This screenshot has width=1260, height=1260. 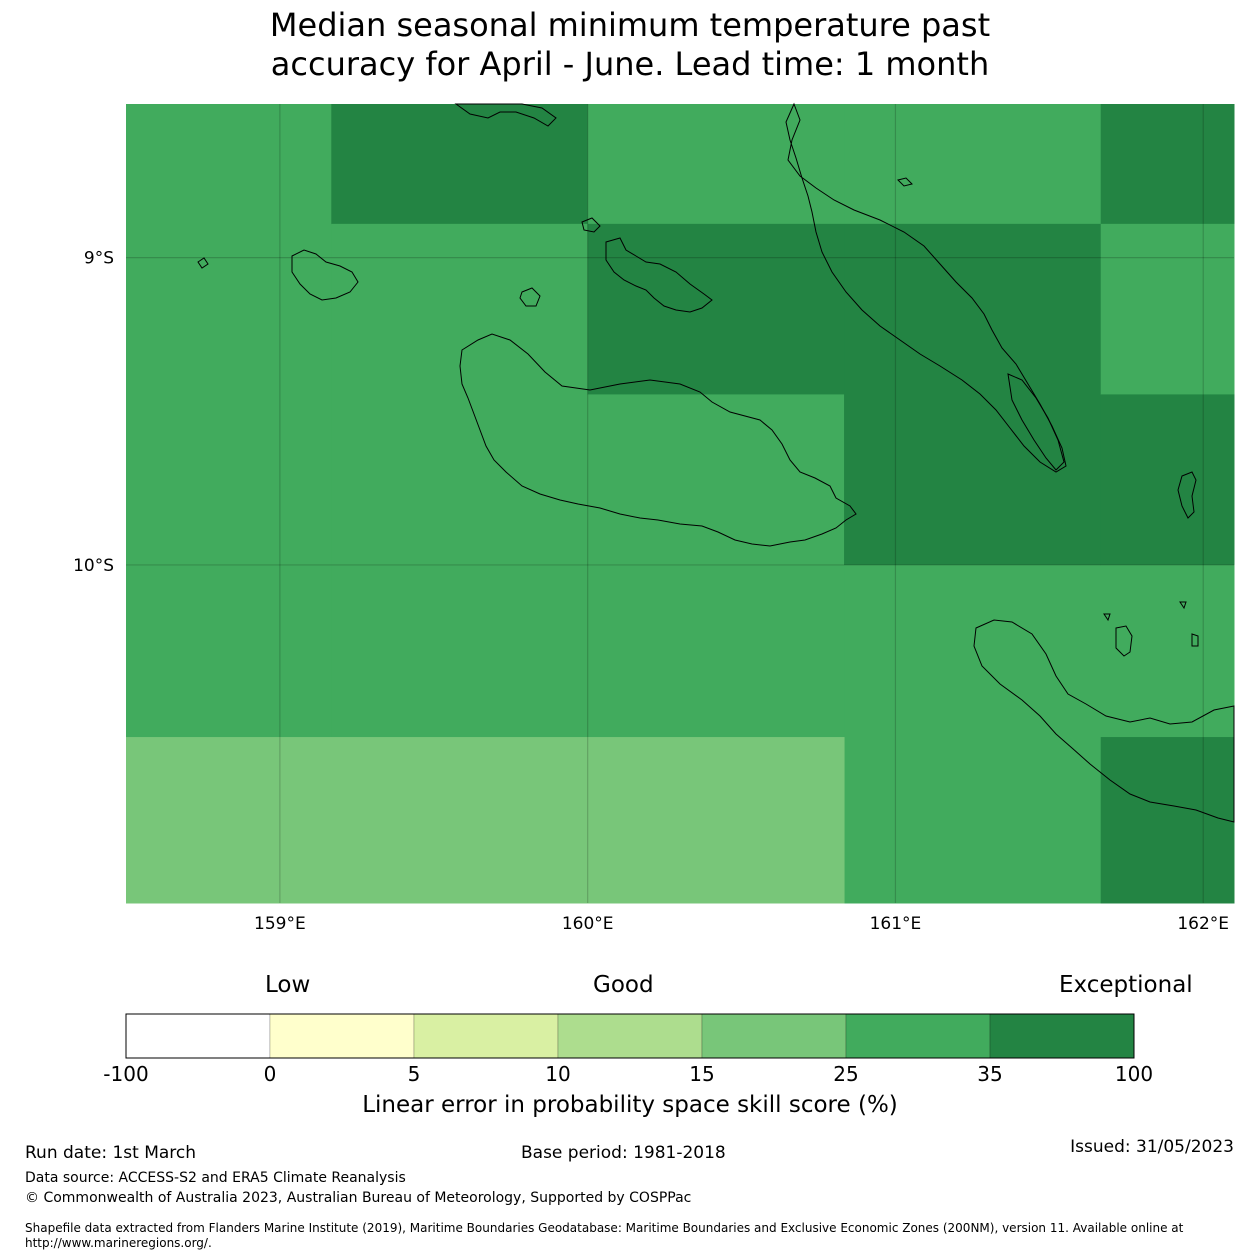 What do you see at coordinates (623, 1153) in the screenshot?
I see `base-period: Base period: 1981-2018` at bounding box center [623, 1153].